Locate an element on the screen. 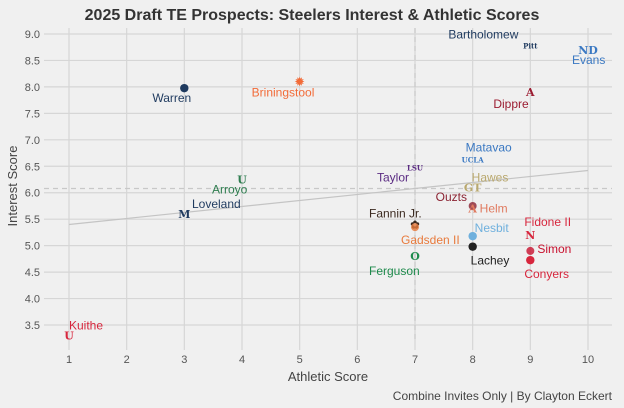  y-tick-label: 8.5 is located at coordinates (32, 61).